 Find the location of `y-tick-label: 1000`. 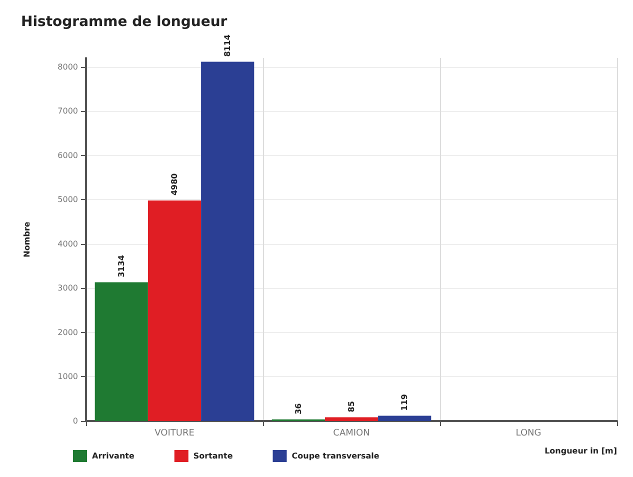

y-tick-label: 1000 is located at coordinates (68, 377).